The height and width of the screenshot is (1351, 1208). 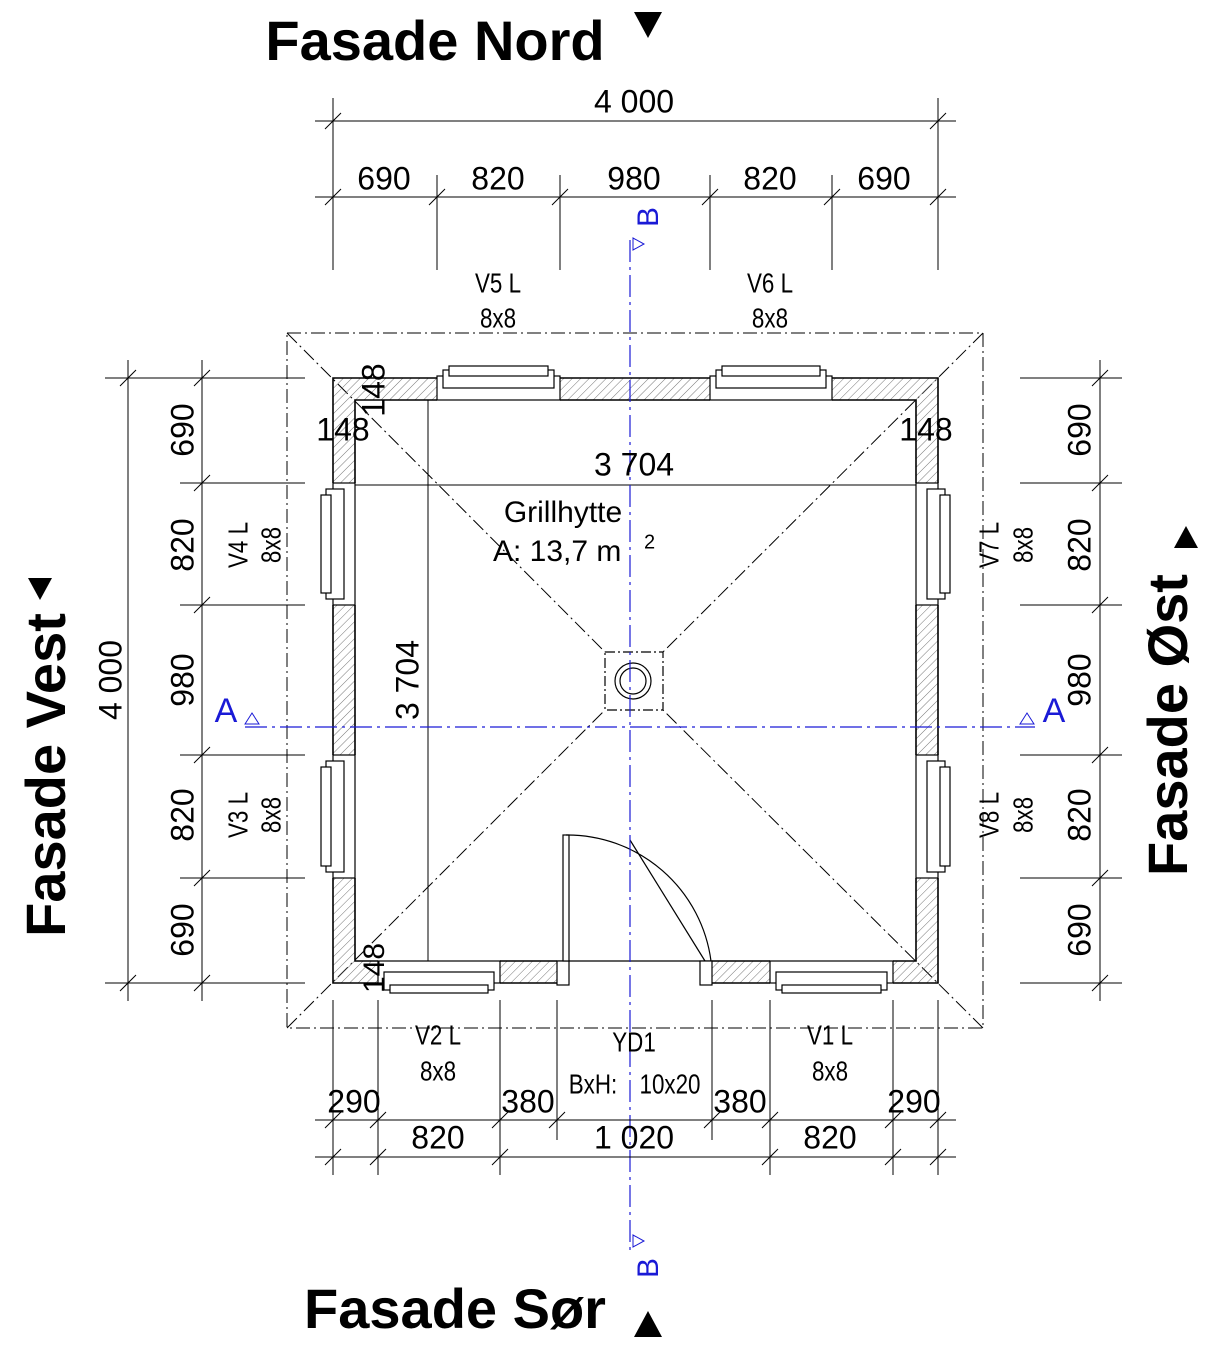 What do you see at coordinates (455, 1308) in the screenshot?
I see `label: Fasade Sør` at bounding box center [455, 1308].